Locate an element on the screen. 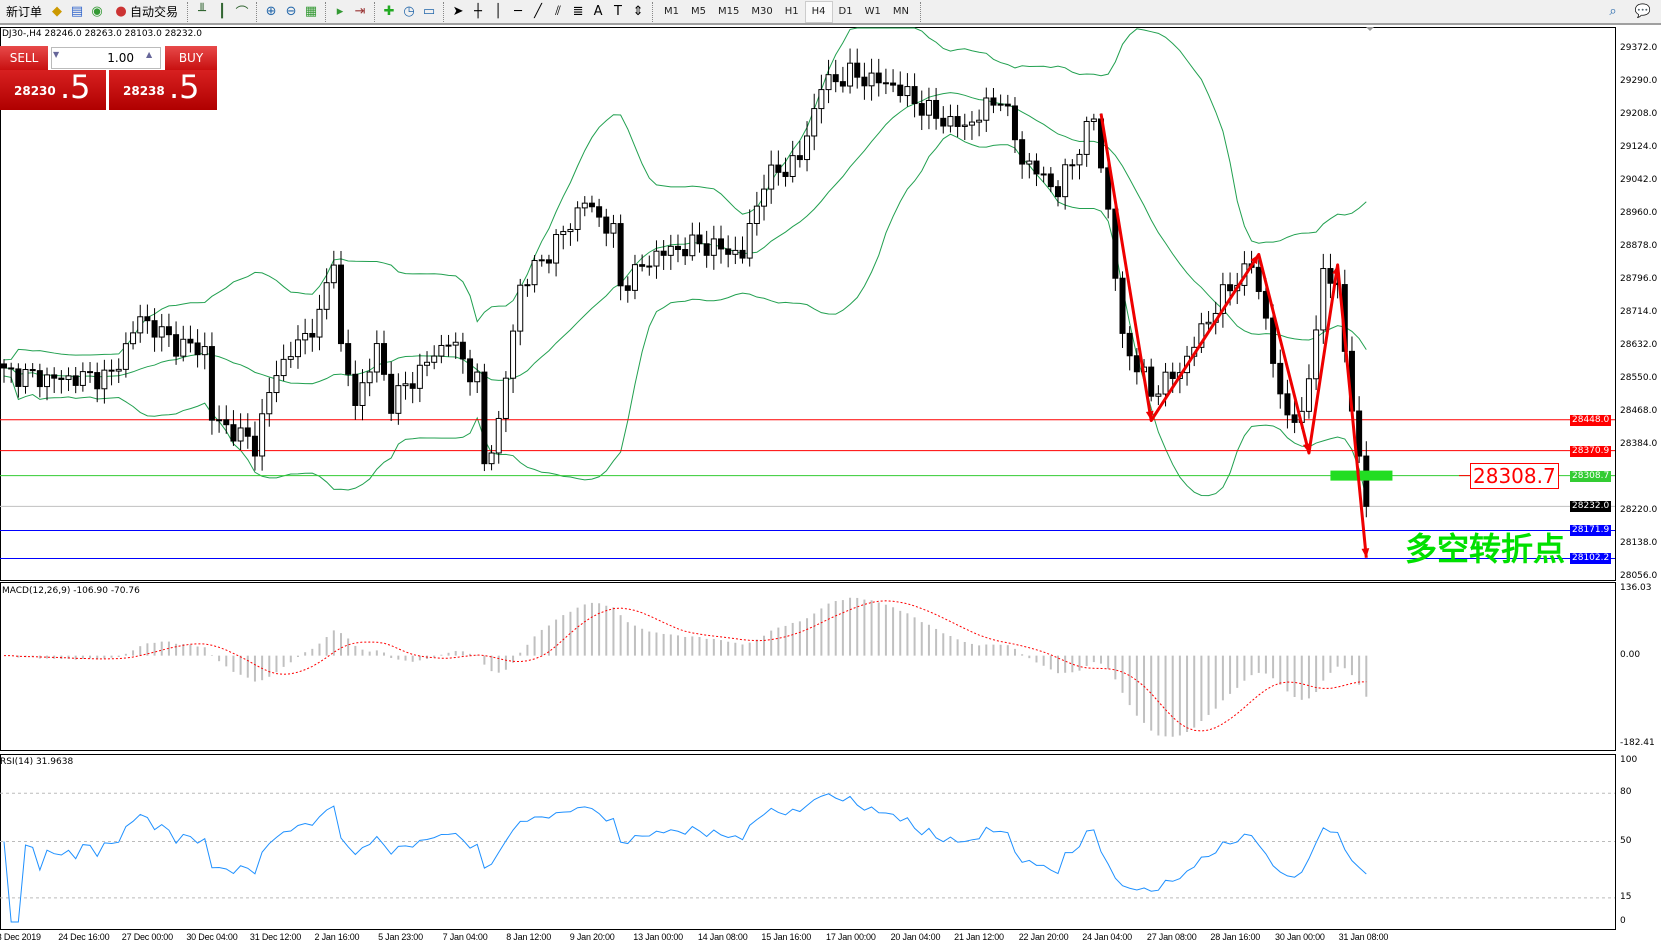  timeframe-m1: M1 is located at coordinates (672, 11).